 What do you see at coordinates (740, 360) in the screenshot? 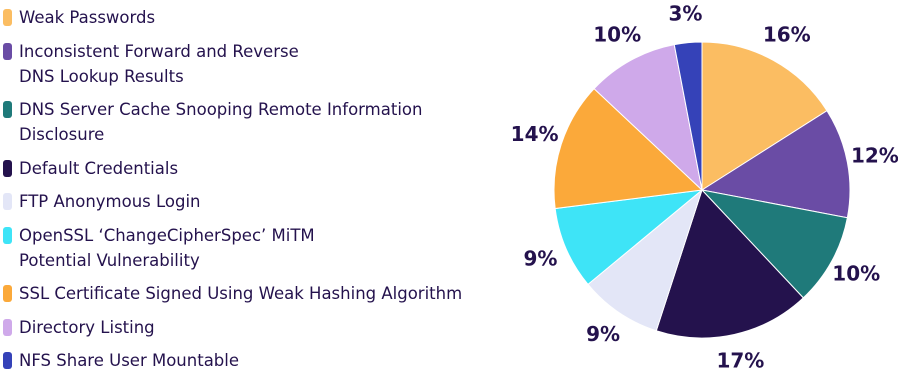
I see `value-label: 17%` at bounding box center [740, 360].